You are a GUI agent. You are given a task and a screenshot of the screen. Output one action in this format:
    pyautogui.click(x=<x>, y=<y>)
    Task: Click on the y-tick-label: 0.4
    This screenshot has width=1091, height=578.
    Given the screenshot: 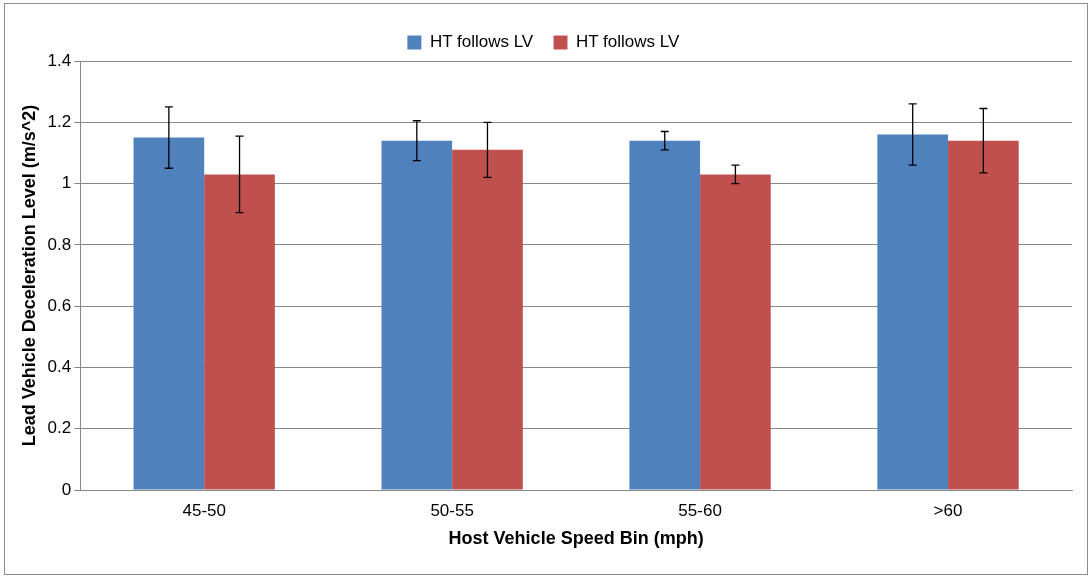 What is the action you would take?
    pyautogui.click(x=59, y=367)
    